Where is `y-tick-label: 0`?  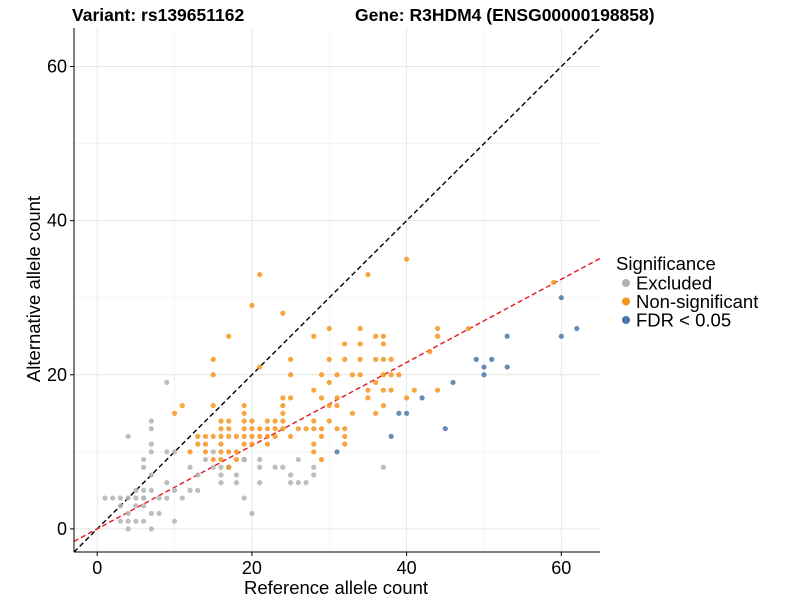
y-tick-label: 0 is located at coordinates (62, 529).